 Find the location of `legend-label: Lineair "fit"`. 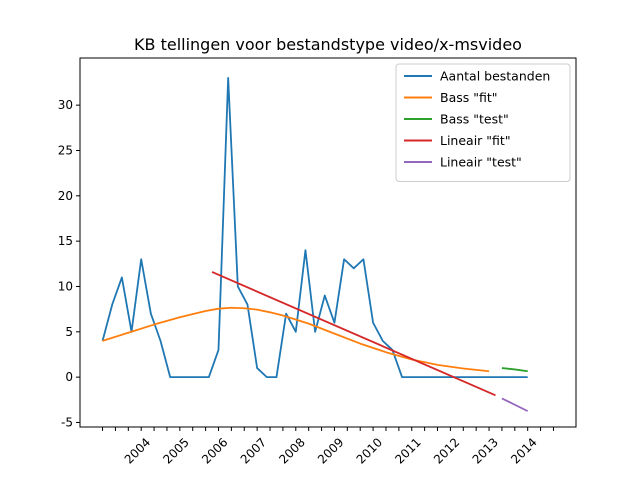

legend-label: Lineair "fit" is located at coordinates (475, 140).